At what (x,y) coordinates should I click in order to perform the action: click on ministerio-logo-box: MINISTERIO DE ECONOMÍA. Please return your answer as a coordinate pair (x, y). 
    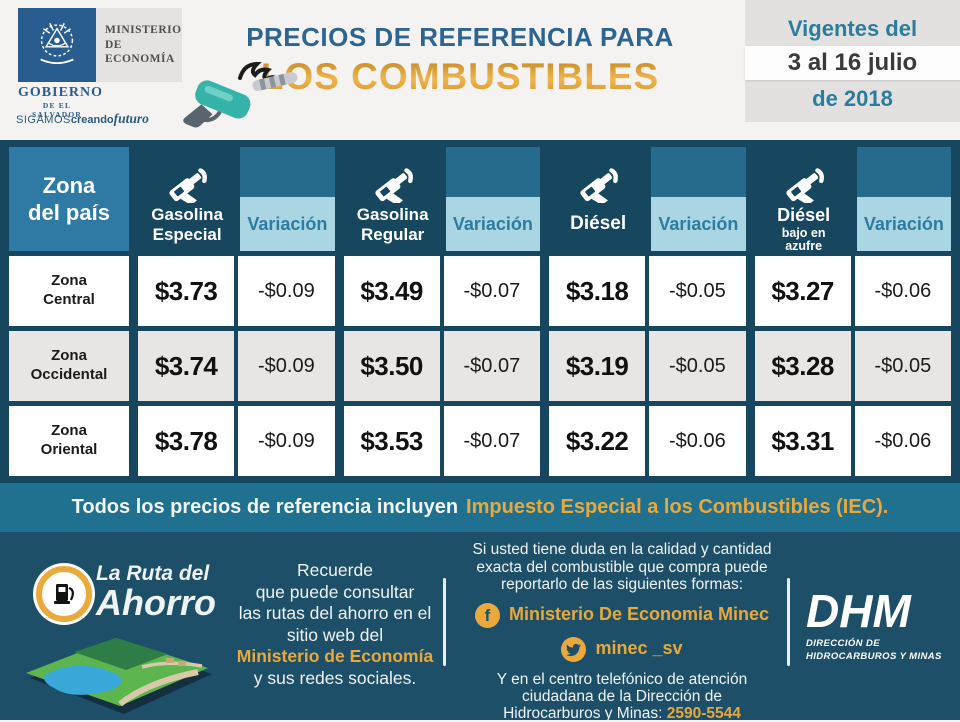
    Looking at the image, I should click on (139, 45).